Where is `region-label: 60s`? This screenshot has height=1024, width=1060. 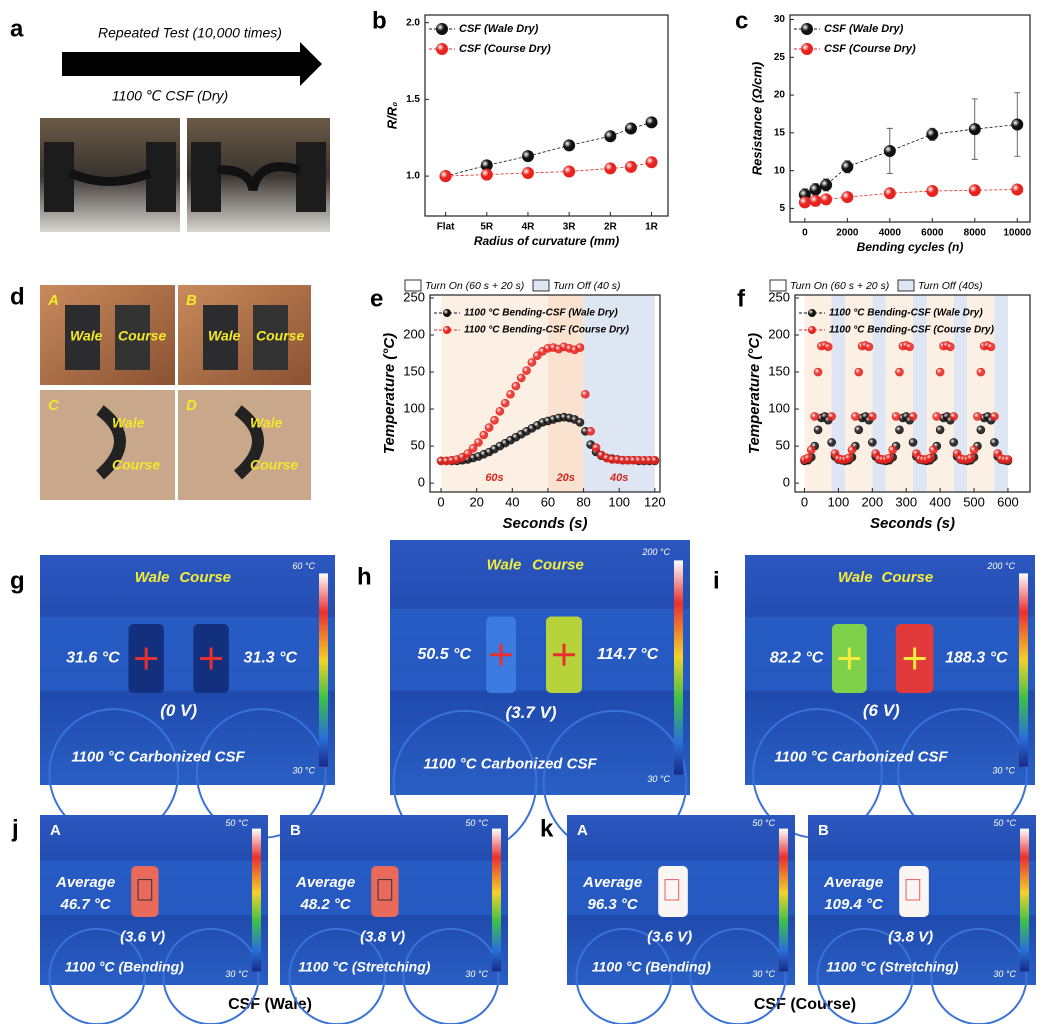
region-label: 60s is located at coordinates (494, 478).